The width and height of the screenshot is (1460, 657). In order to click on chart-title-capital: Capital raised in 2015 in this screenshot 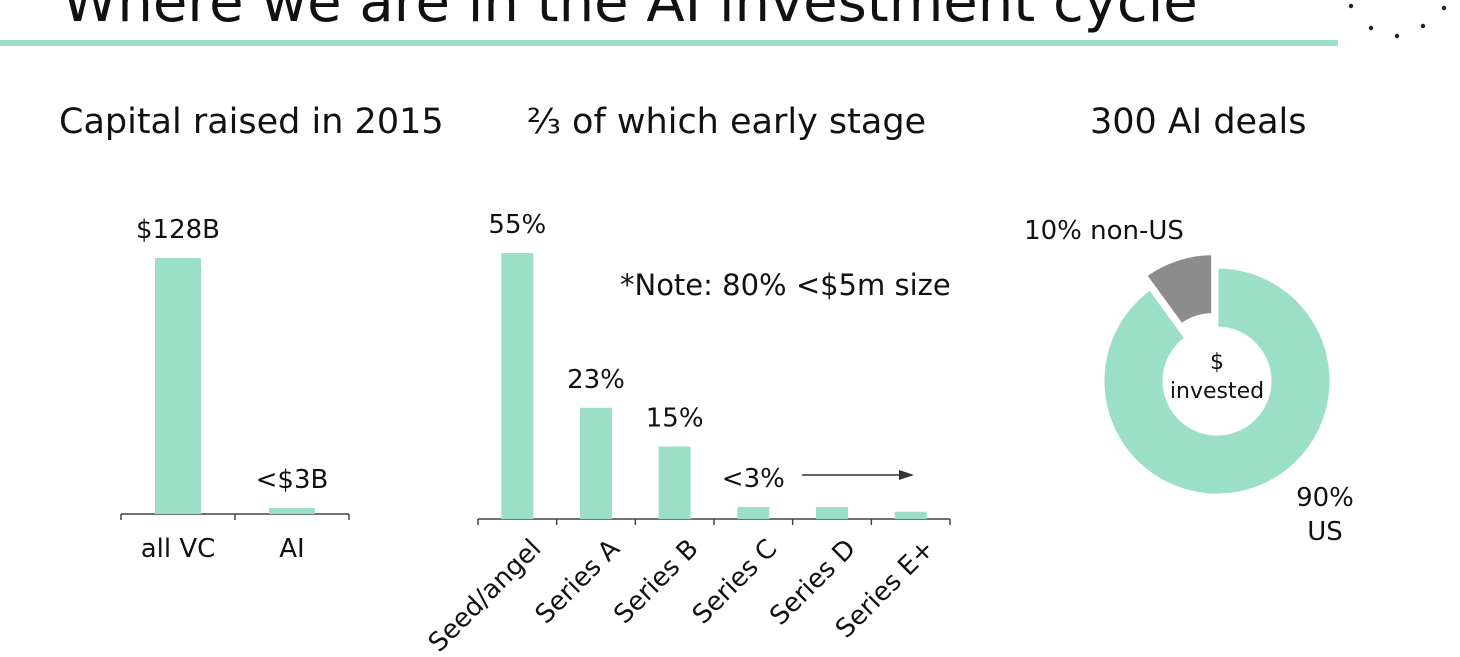, I will do `click(251, 122)`.